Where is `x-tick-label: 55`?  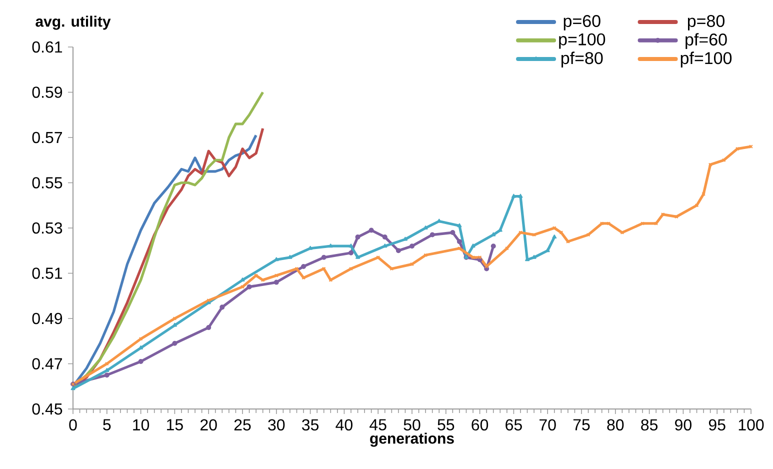
x-tick-label: 55 is located at coordinates (446, 424).